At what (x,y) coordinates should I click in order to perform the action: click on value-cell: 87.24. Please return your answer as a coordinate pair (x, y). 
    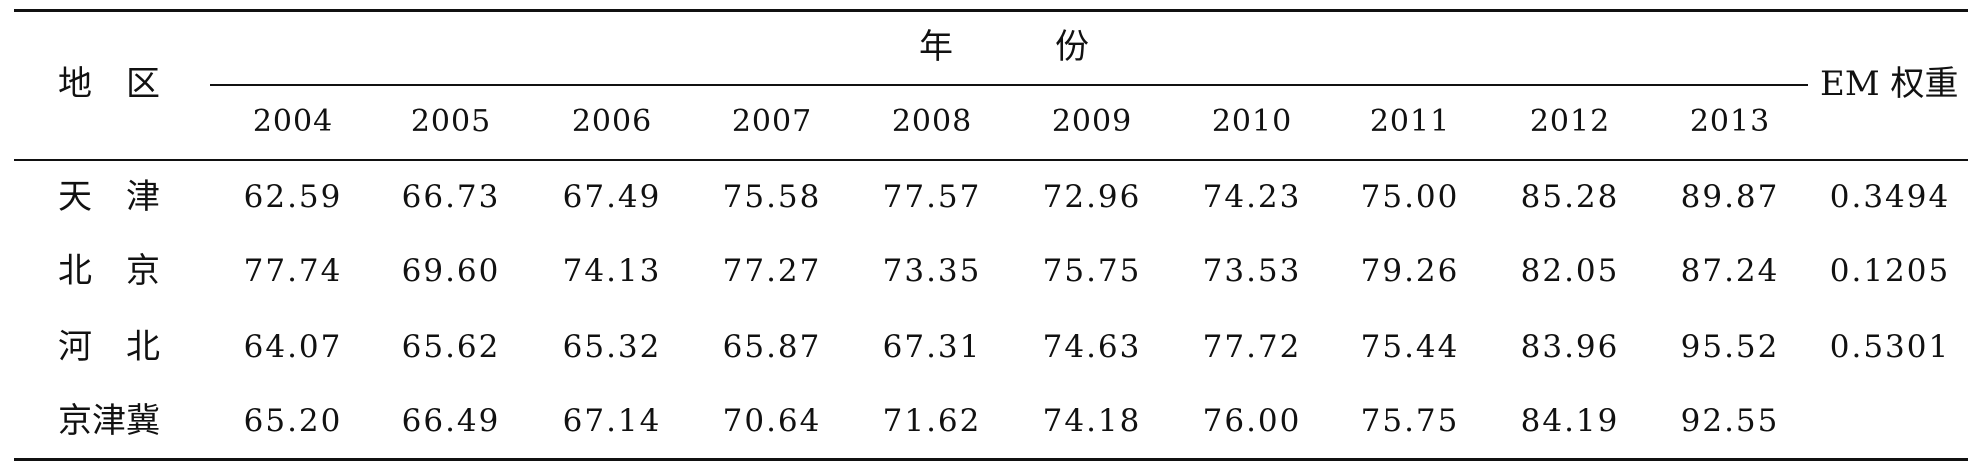
    Looking at the image, I should click on (1730, 271).